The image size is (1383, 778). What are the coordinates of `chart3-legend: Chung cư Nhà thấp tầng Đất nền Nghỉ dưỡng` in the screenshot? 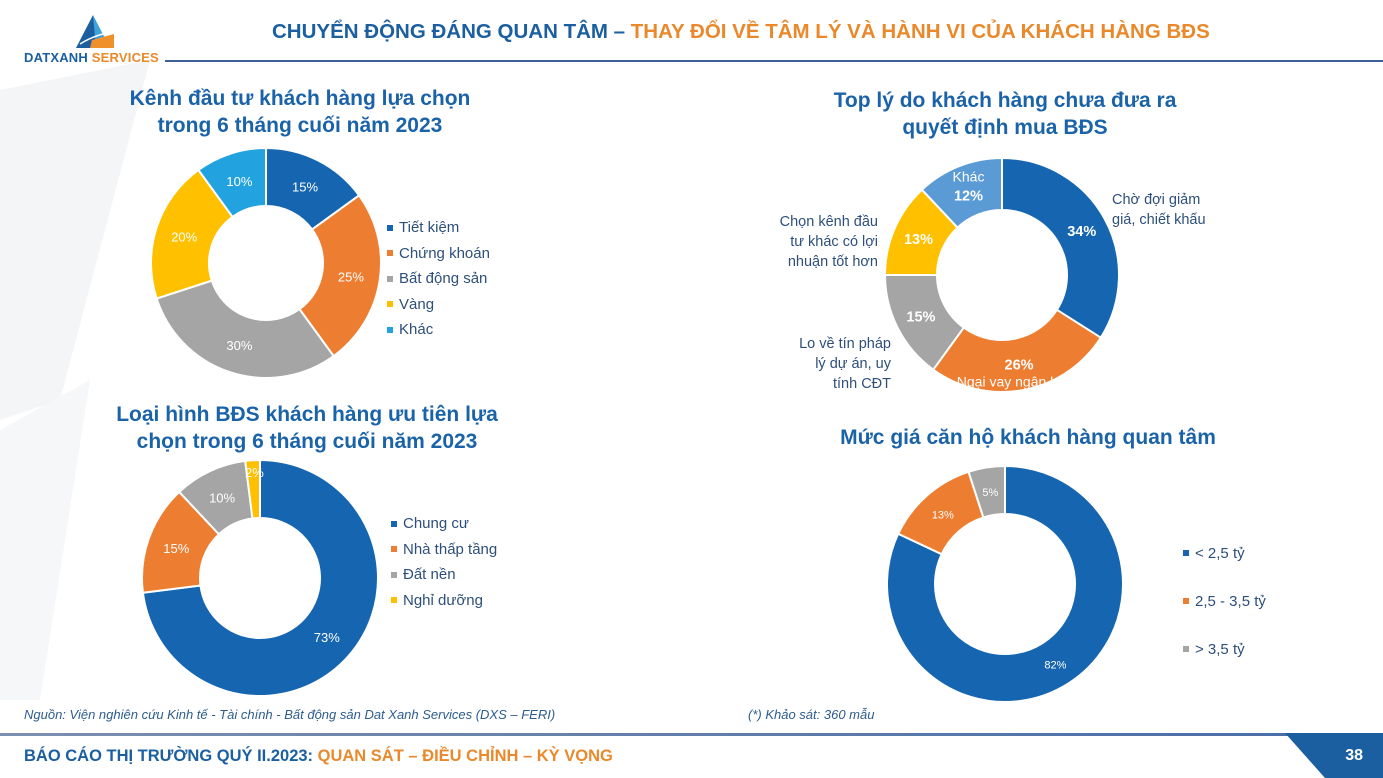 It's located at (444, 562).